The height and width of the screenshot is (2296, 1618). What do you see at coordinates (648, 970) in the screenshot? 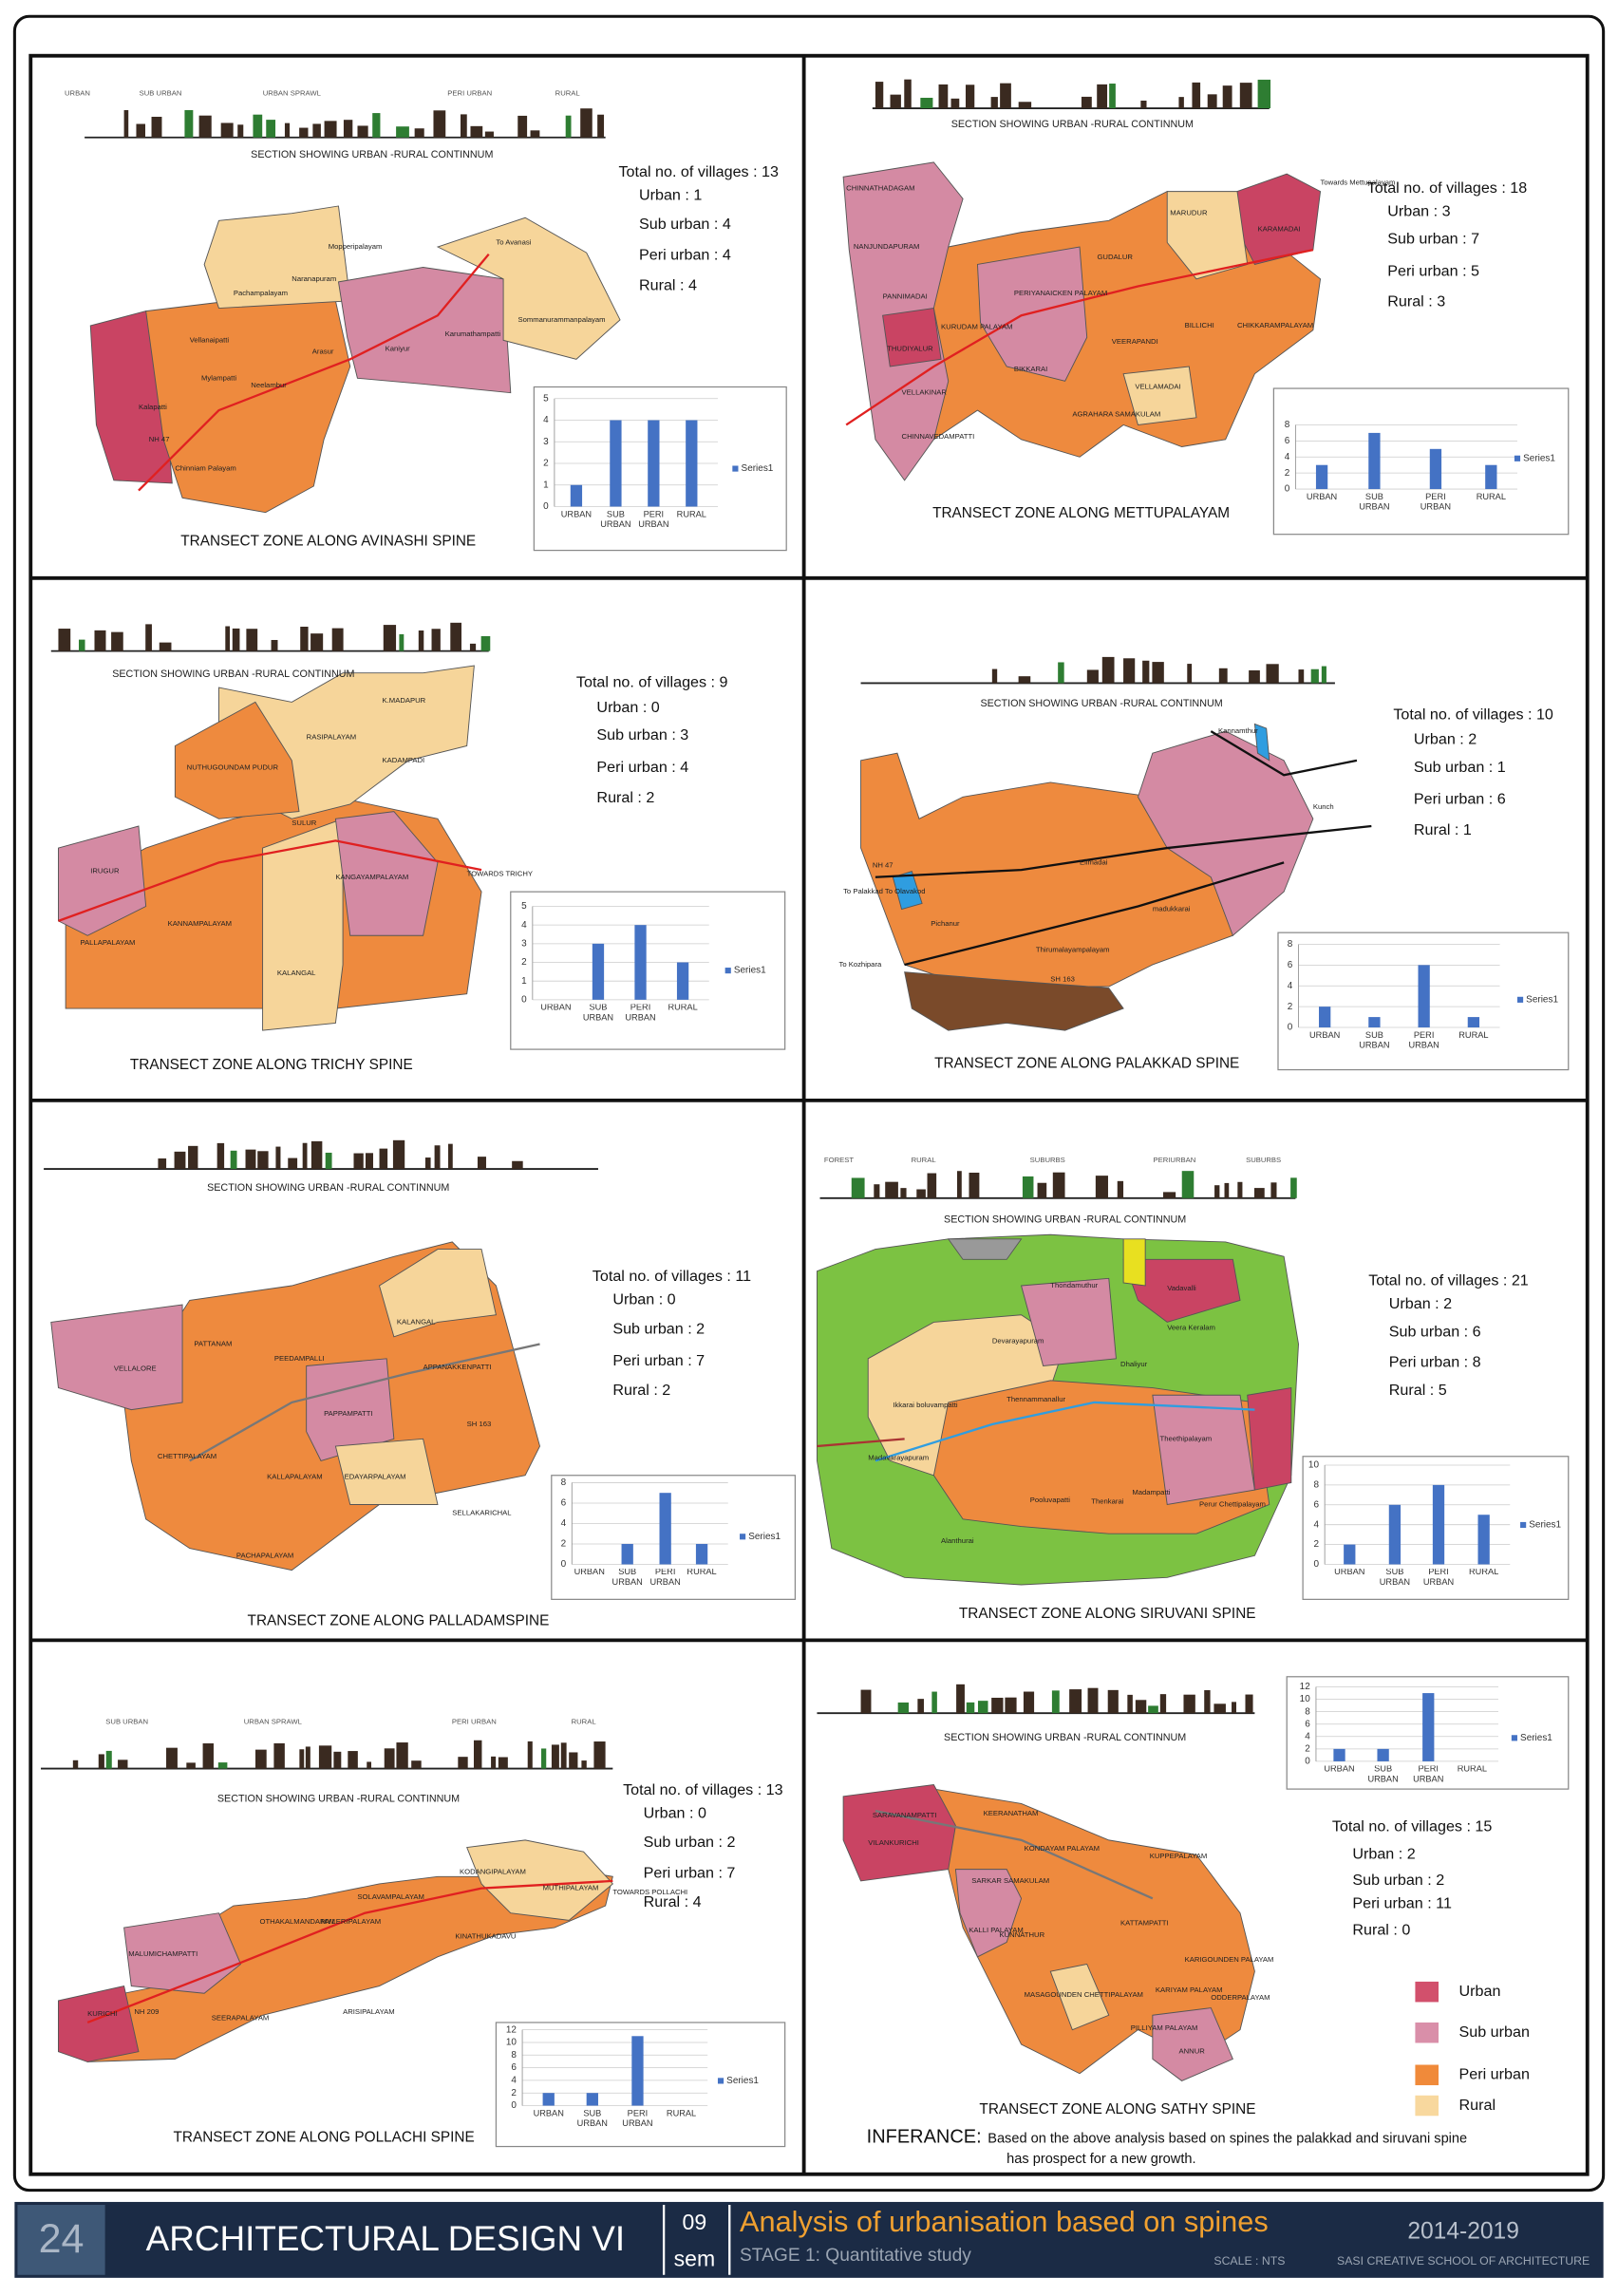
I see `chart-box` at bounding box center [648, 970].